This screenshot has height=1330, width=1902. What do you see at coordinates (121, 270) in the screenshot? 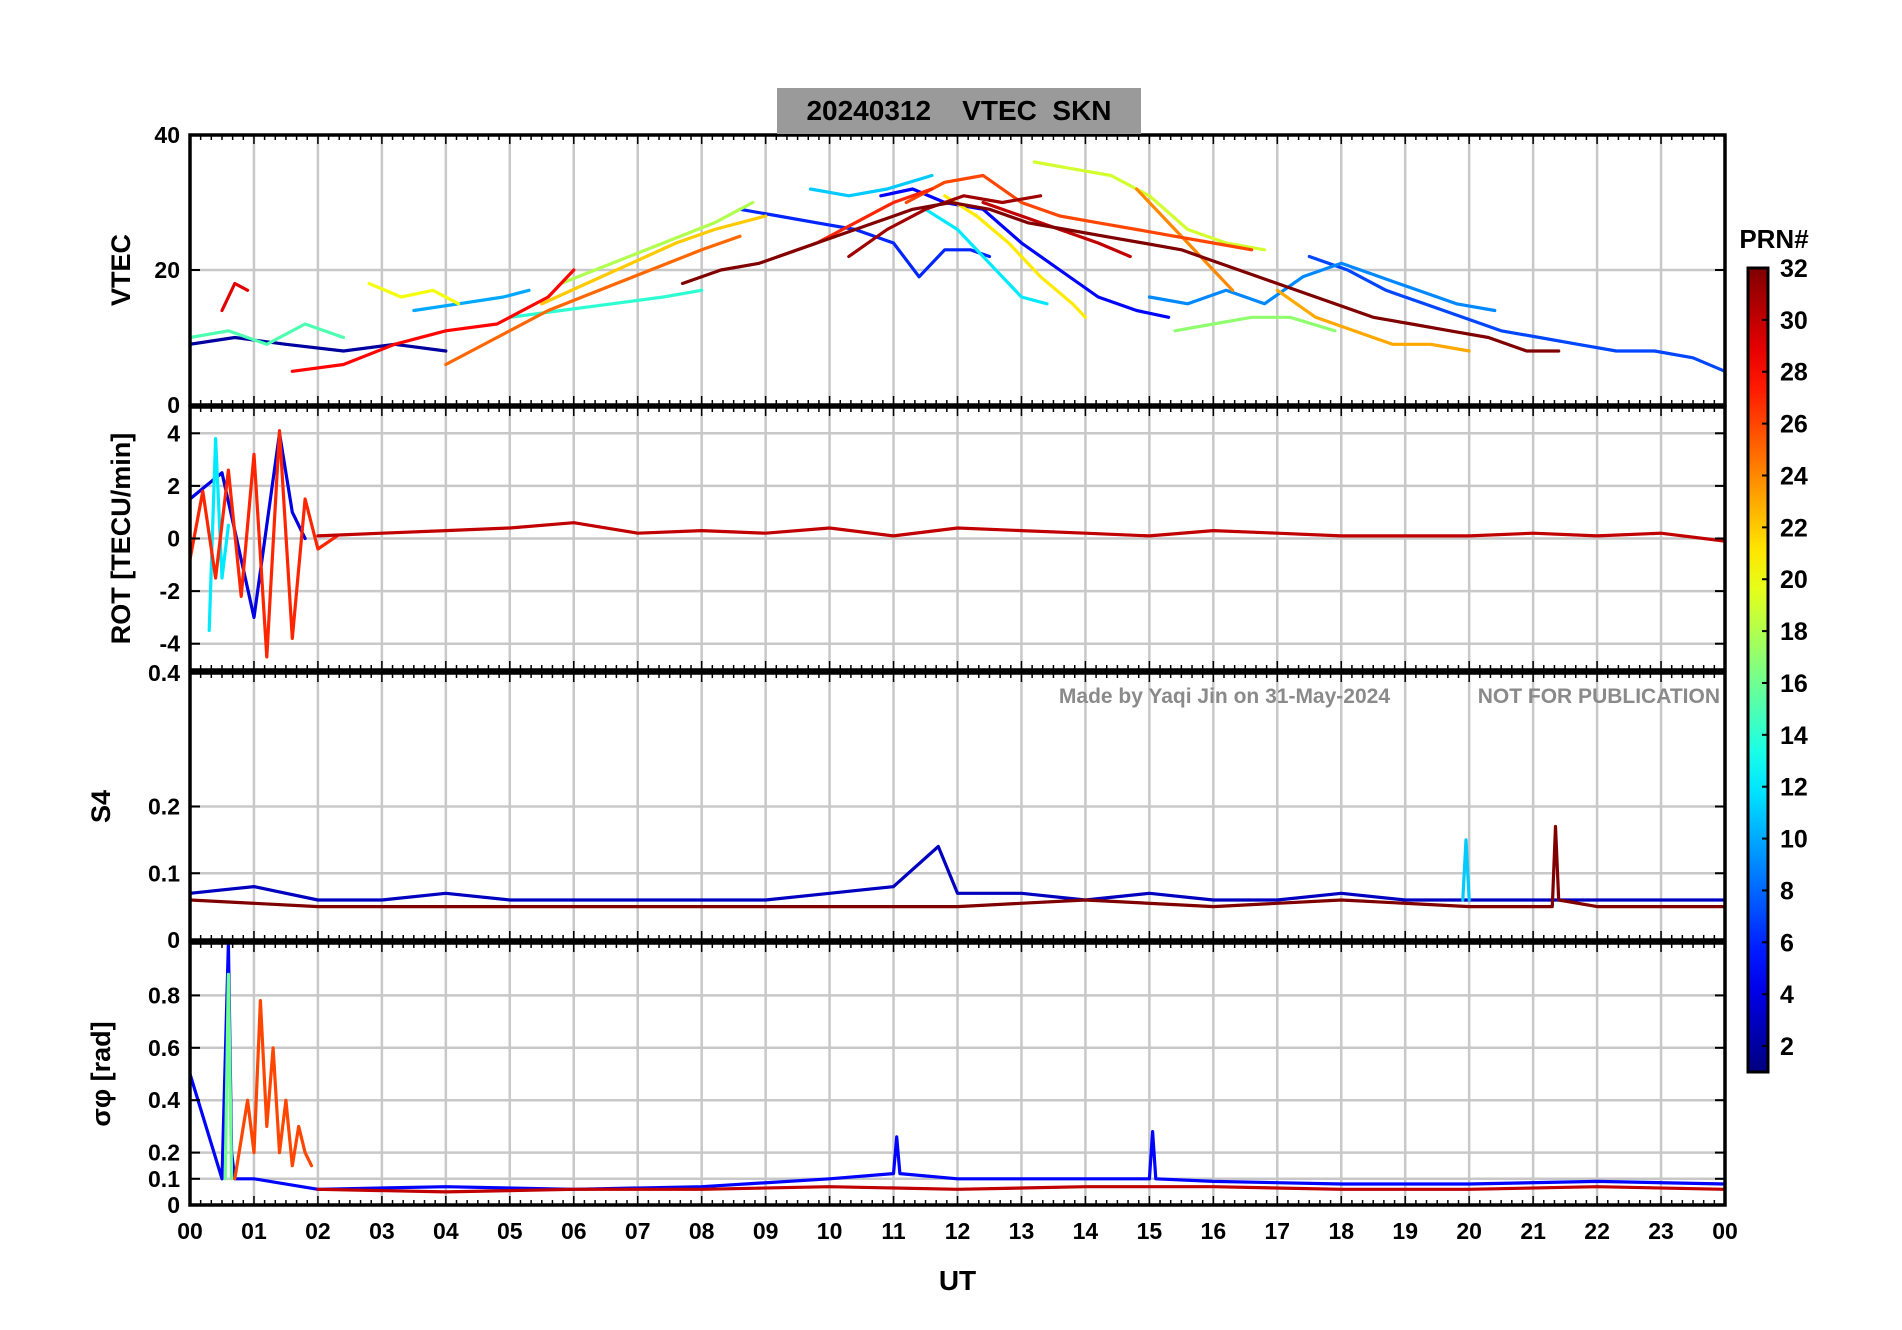
I see `y-axis-label: VTEC` at bounding box center [121, 270].